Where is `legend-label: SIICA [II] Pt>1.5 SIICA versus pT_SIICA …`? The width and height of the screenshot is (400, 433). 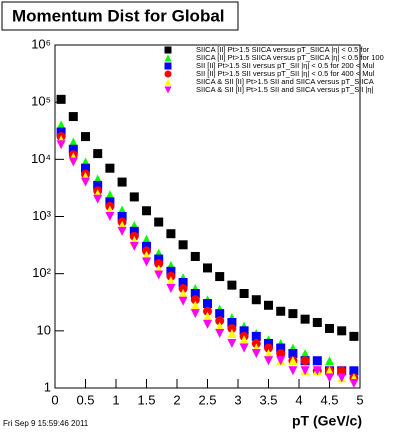
legend-label: SIICA [II] Pt>1.5 SIICA versus pT_SIICA … is located at coordinates (283, 49).